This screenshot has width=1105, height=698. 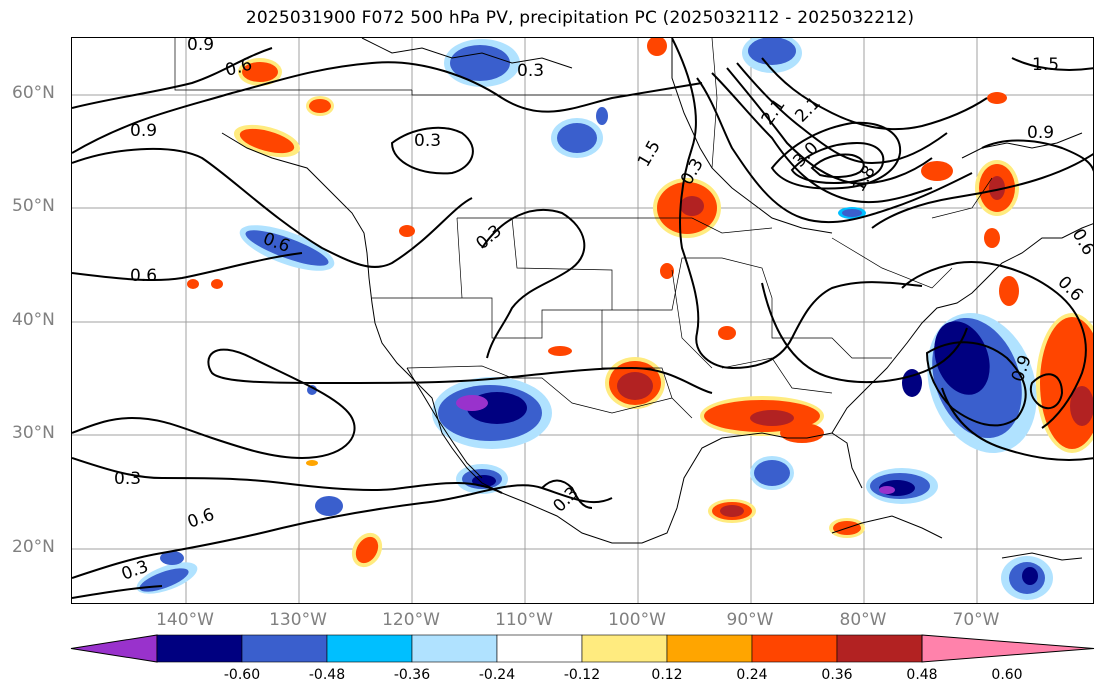 I want to click on lon-label: 100°W, so click(x=637, y=620).